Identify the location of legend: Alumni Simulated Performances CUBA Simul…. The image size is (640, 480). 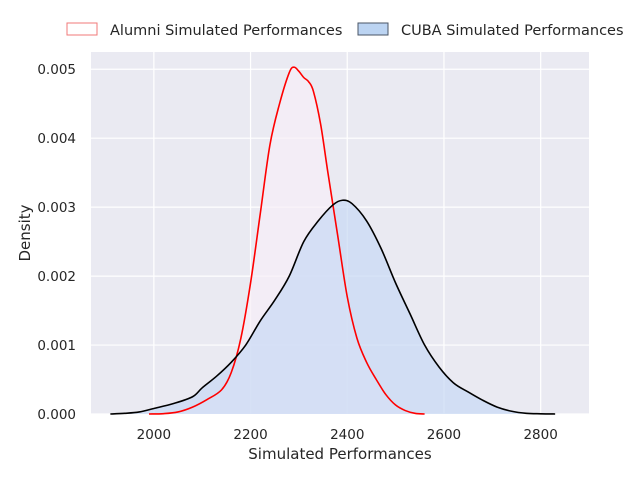
(345, 30).